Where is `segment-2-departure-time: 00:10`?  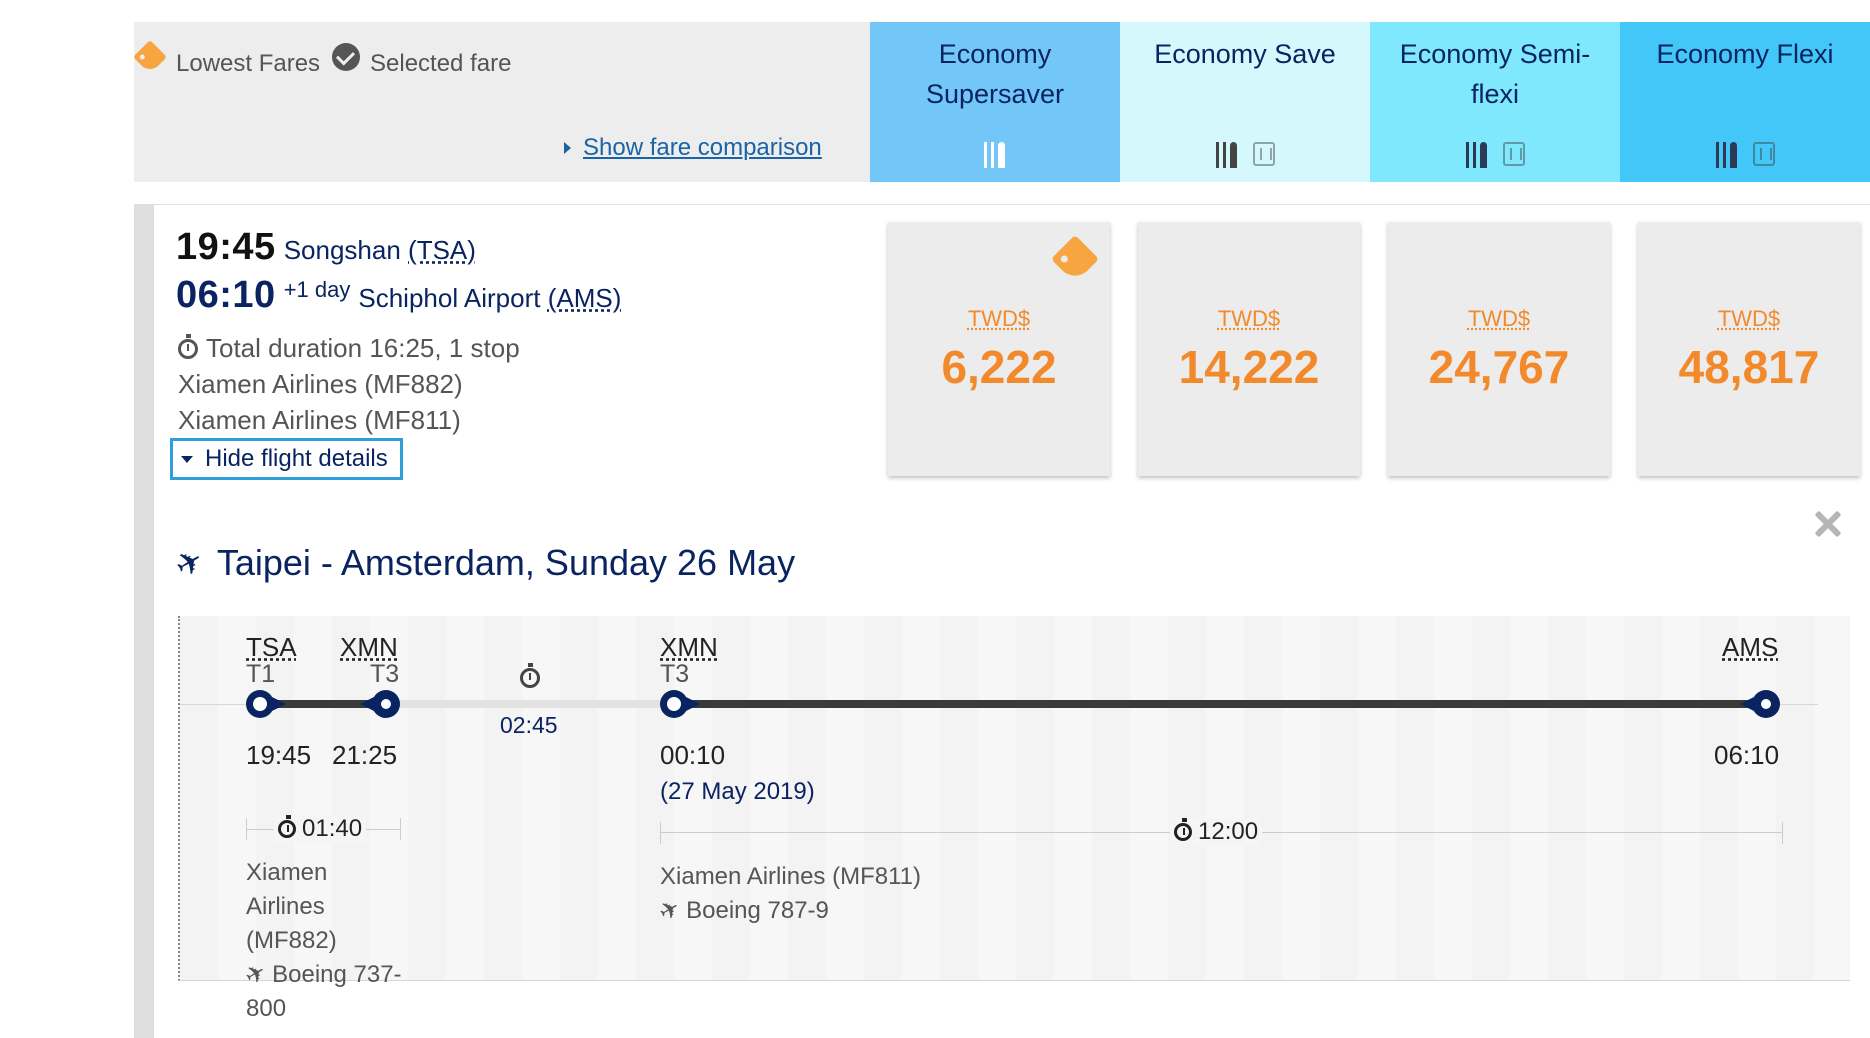
segment-2-departure-time: 00:10 is located at coordinates (693, 755).